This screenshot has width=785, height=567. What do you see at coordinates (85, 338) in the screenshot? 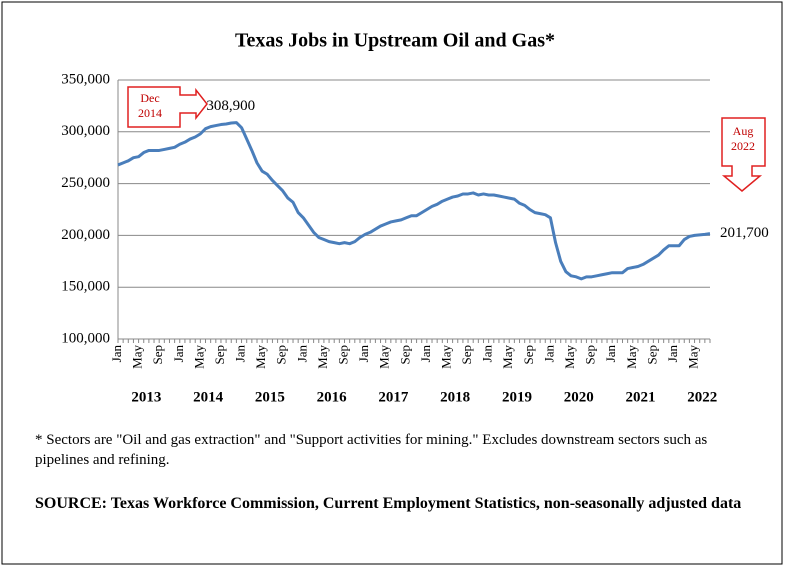
I see `y-tick-label: 100,000` at bounding box center [85, 338].